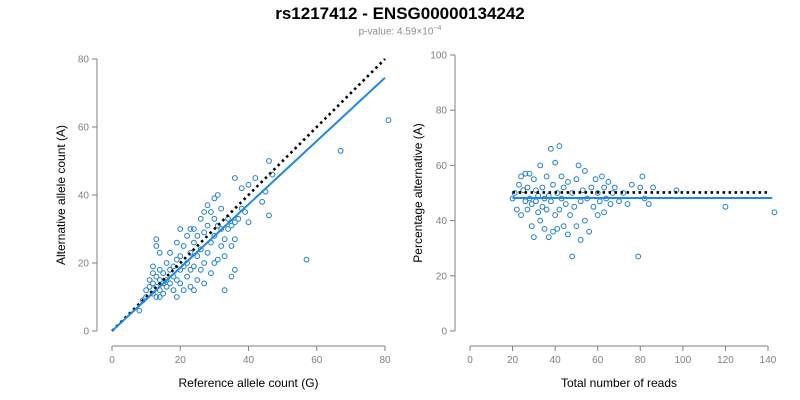  Describe the element at coordinates (622, 355) in the screenshot. I see `x-axis: 0 20 40 60 80 100 120 140` at that location.